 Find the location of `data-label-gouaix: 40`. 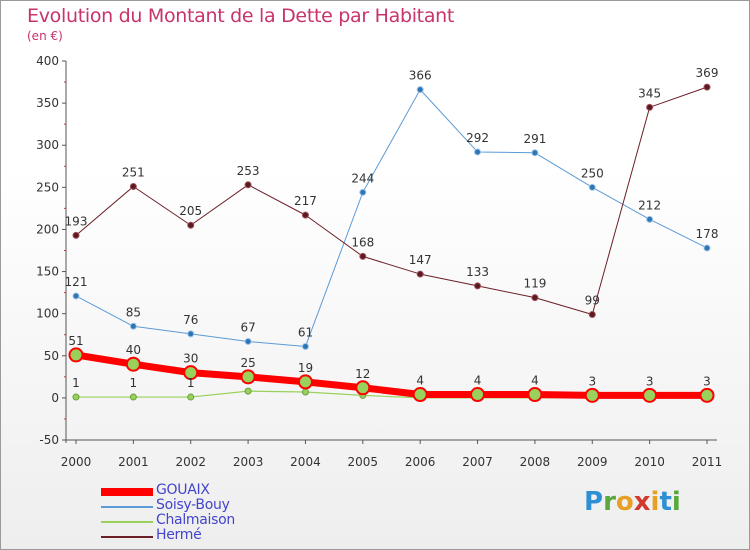

data-label-gouaix: 40 is located at coordinates (133, 350).